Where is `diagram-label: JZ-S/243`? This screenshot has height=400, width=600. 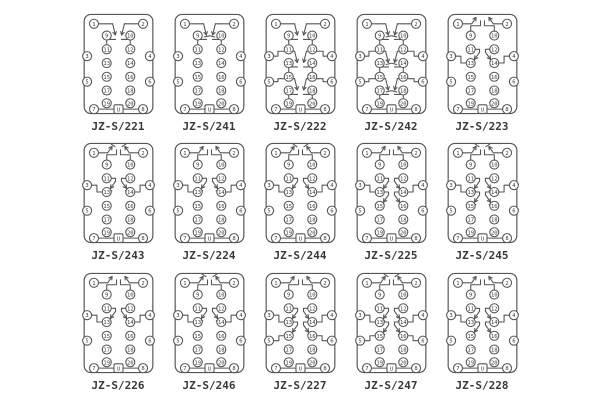 diagram-label: JZ-S/243 is located at coordinates (118, 256).